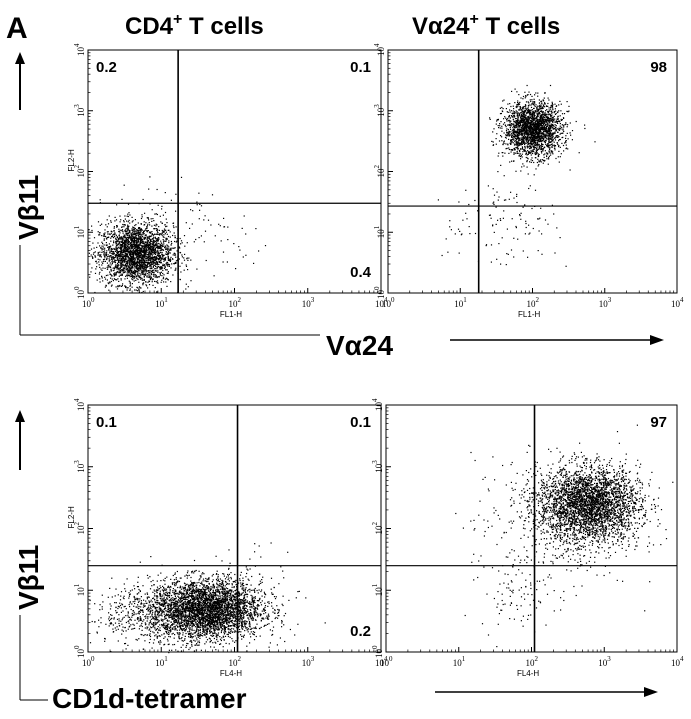  Describe the element at coordinates (658, 422) in the screenshot. I see `quadrant-label-ur: 97` at that location.